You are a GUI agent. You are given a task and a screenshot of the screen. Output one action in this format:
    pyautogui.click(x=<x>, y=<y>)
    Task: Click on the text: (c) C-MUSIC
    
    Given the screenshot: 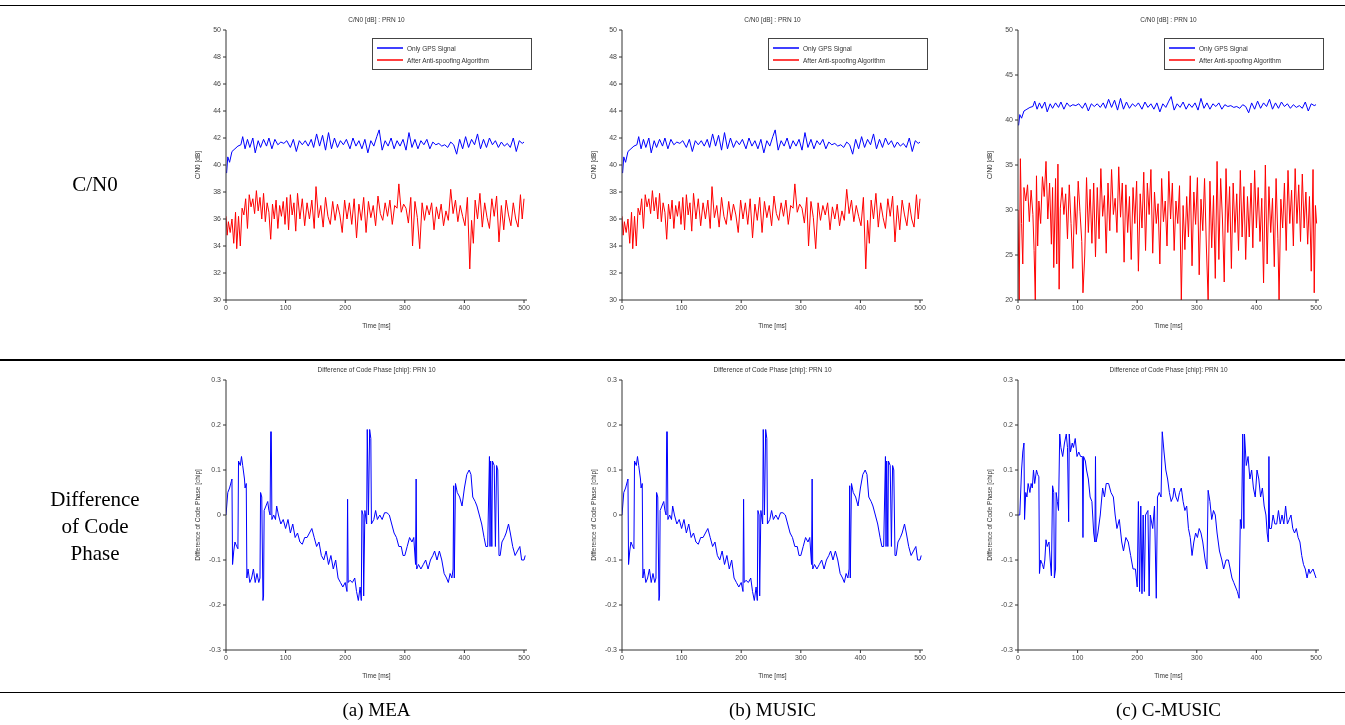 What is the action you would take?
    pyautogui.click(x=1168, y=710)
    